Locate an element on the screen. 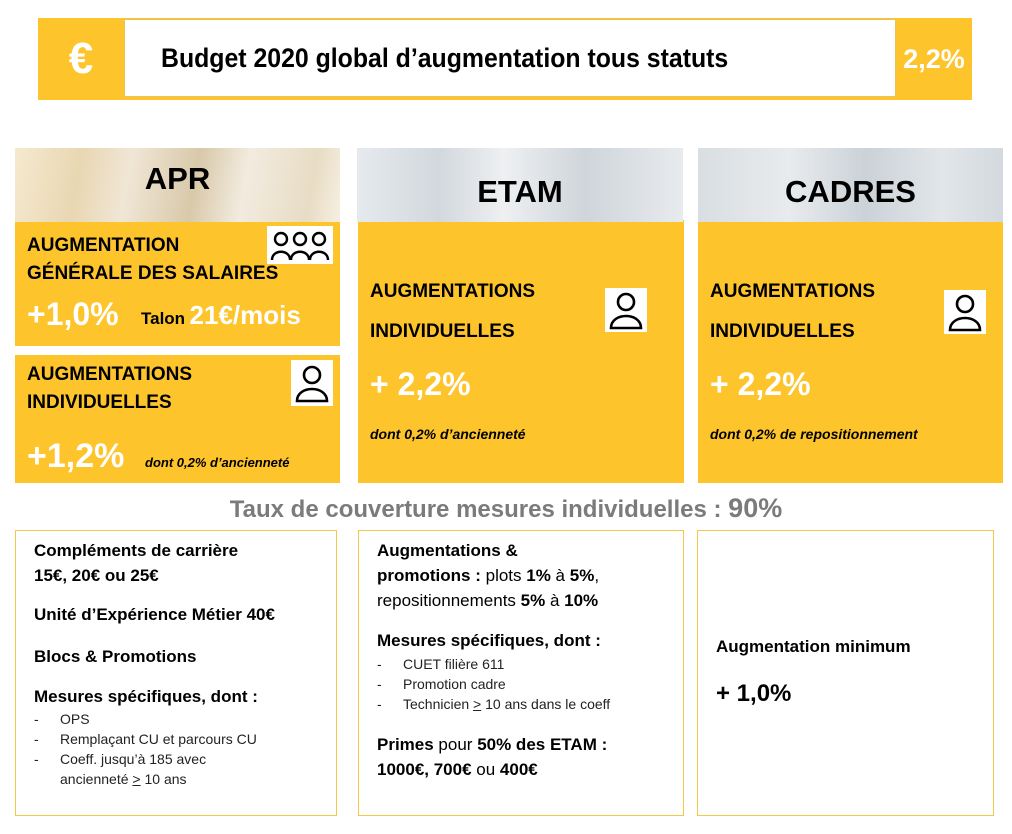 Image resolution: width=1012 pixels, height=834 pixels. detail-line: 1000€, 700€ ou 400€ is located at coordinates (457, 770).